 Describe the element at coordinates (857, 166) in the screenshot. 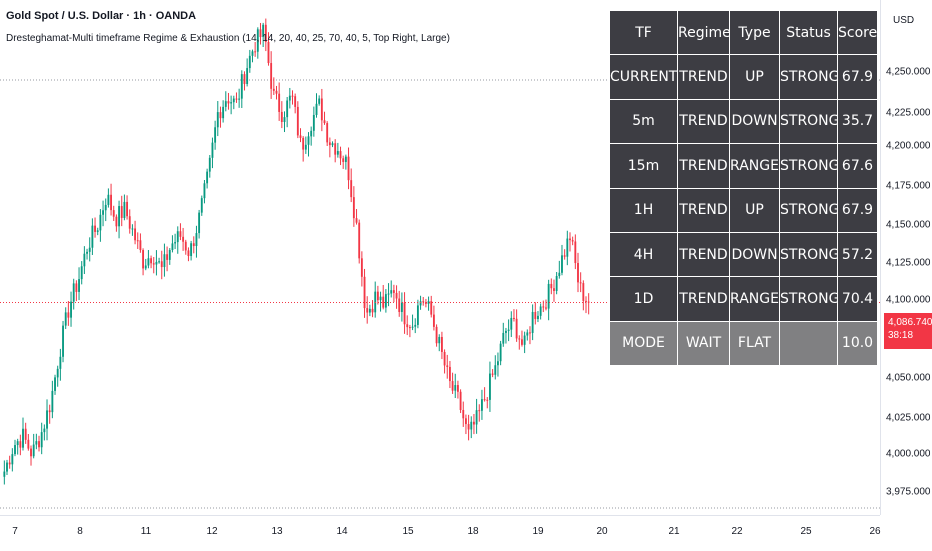

I see `panel-cell: 67.6` at that location.